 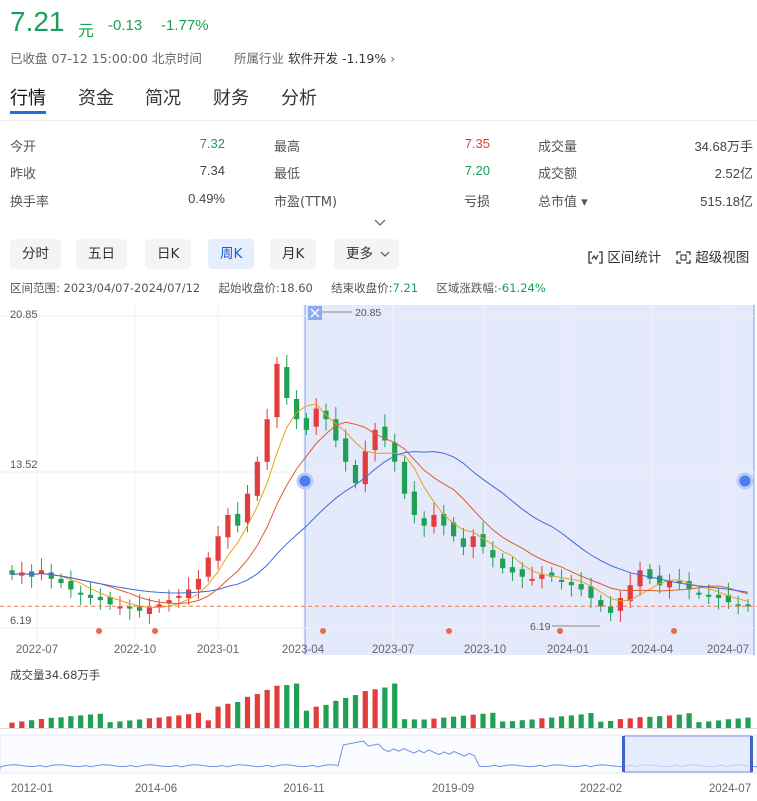 What do you see at coordinates (688, 754) in the screenshot?
I see `overview-window` at bounding box center [688, 754].